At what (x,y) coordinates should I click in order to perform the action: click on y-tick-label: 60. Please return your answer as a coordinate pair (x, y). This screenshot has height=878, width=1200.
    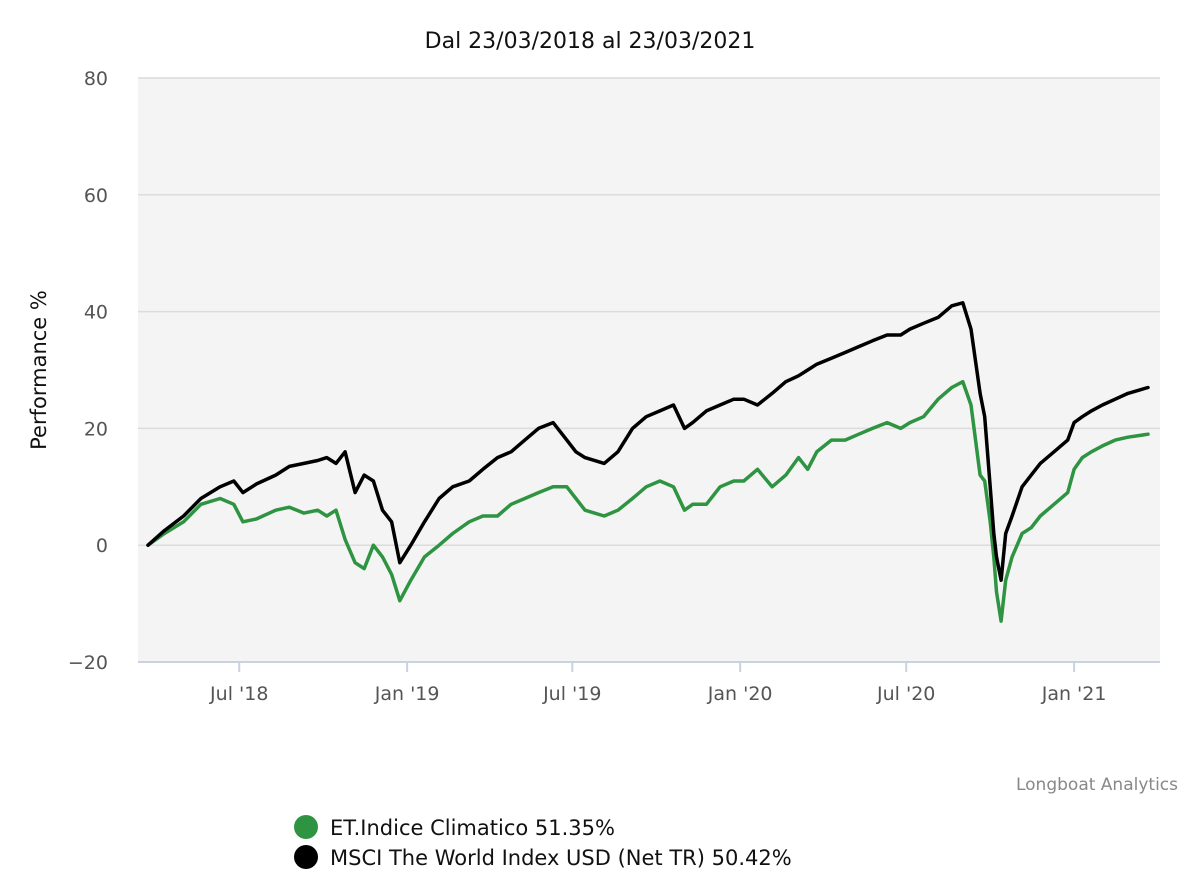
    Looking at the image, I should click on (96, 196).